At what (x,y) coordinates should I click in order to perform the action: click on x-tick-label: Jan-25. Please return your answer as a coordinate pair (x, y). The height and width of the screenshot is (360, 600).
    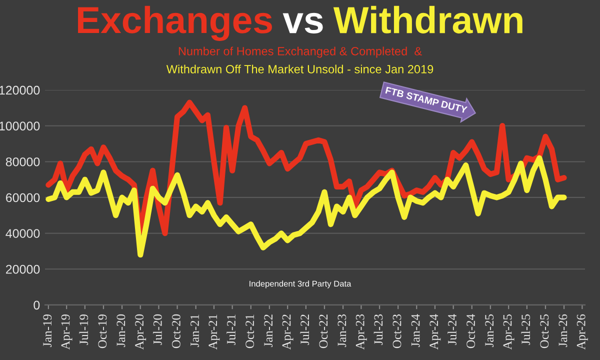
    Looking at the image, I should click on (489, 331).